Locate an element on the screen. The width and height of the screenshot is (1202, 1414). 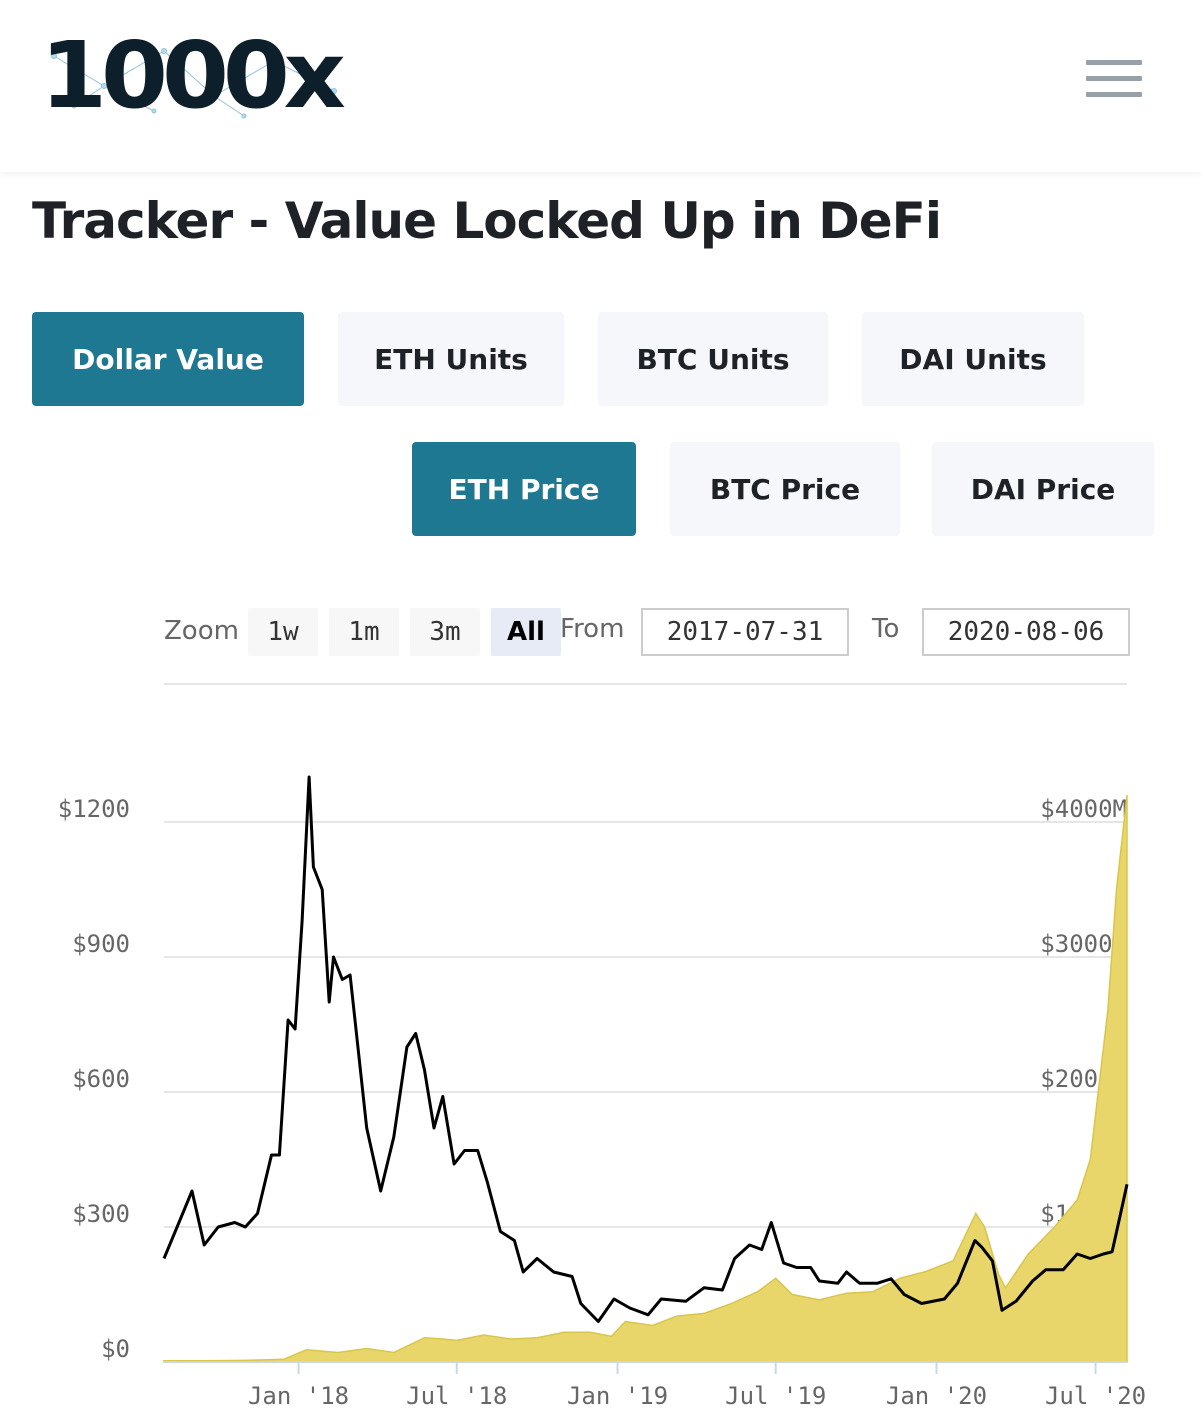
y-left-tick-label: $600 is located at coordinates (101, 1079).